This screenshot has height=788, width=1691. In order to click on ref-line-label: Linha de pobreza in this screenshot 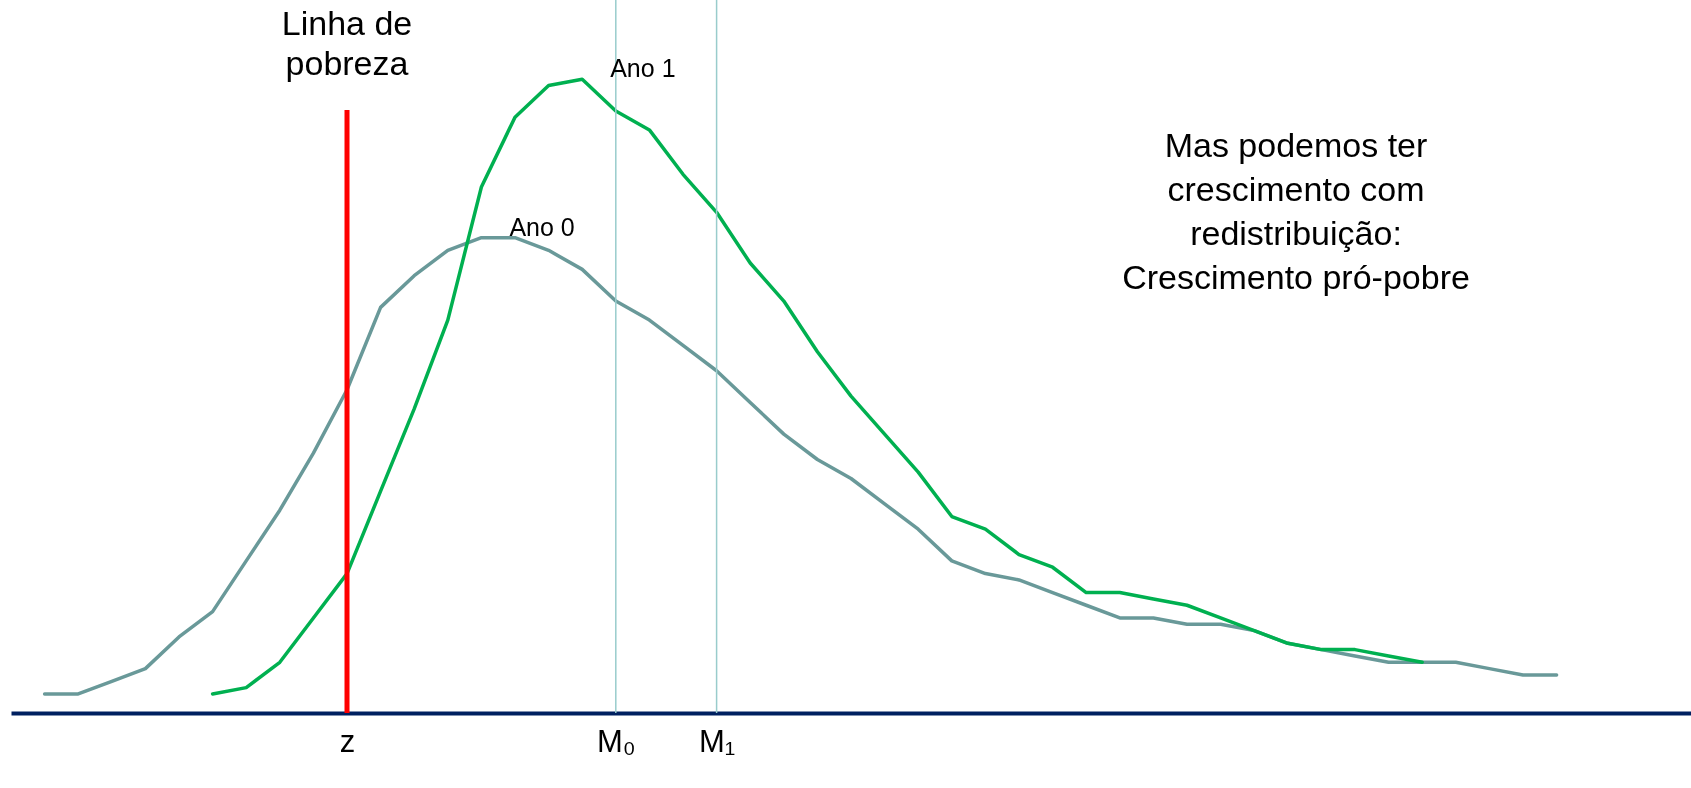, I will do `click(347, 43)`.